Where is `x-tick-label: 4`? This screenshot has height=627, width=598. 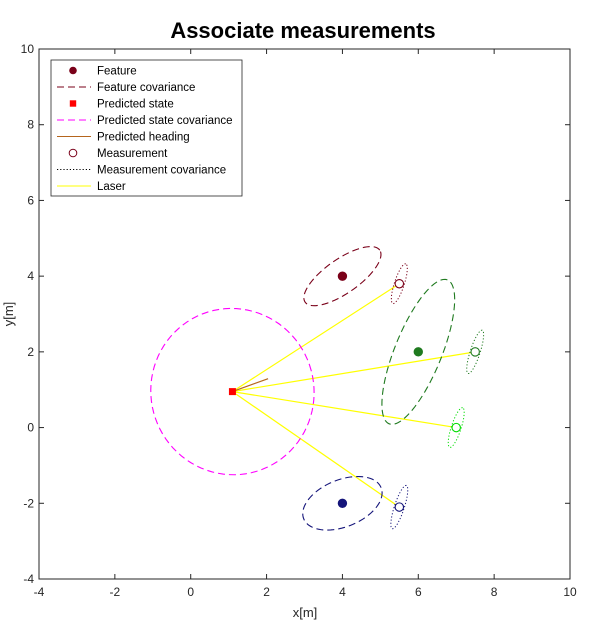 x-tick-label: 4 is located at coordinates (342, 592).